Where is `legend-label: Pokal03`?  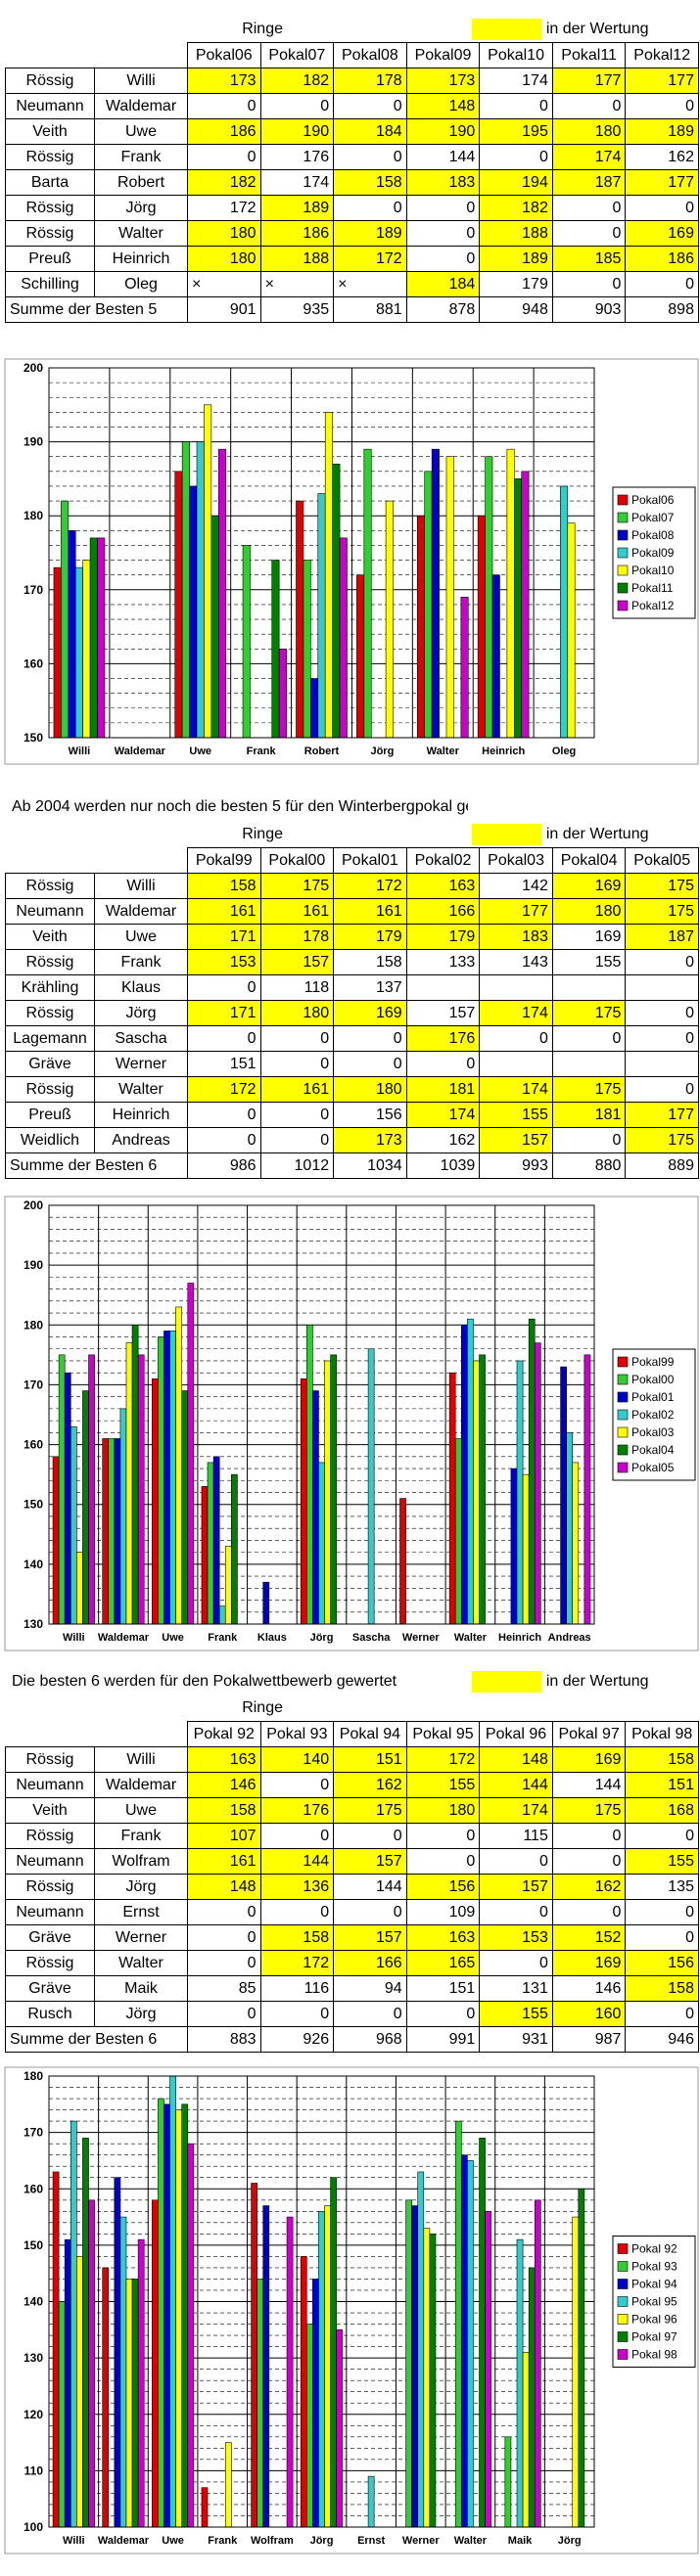 legend-label: Pokal03 is located at coordinates (653, 1432).